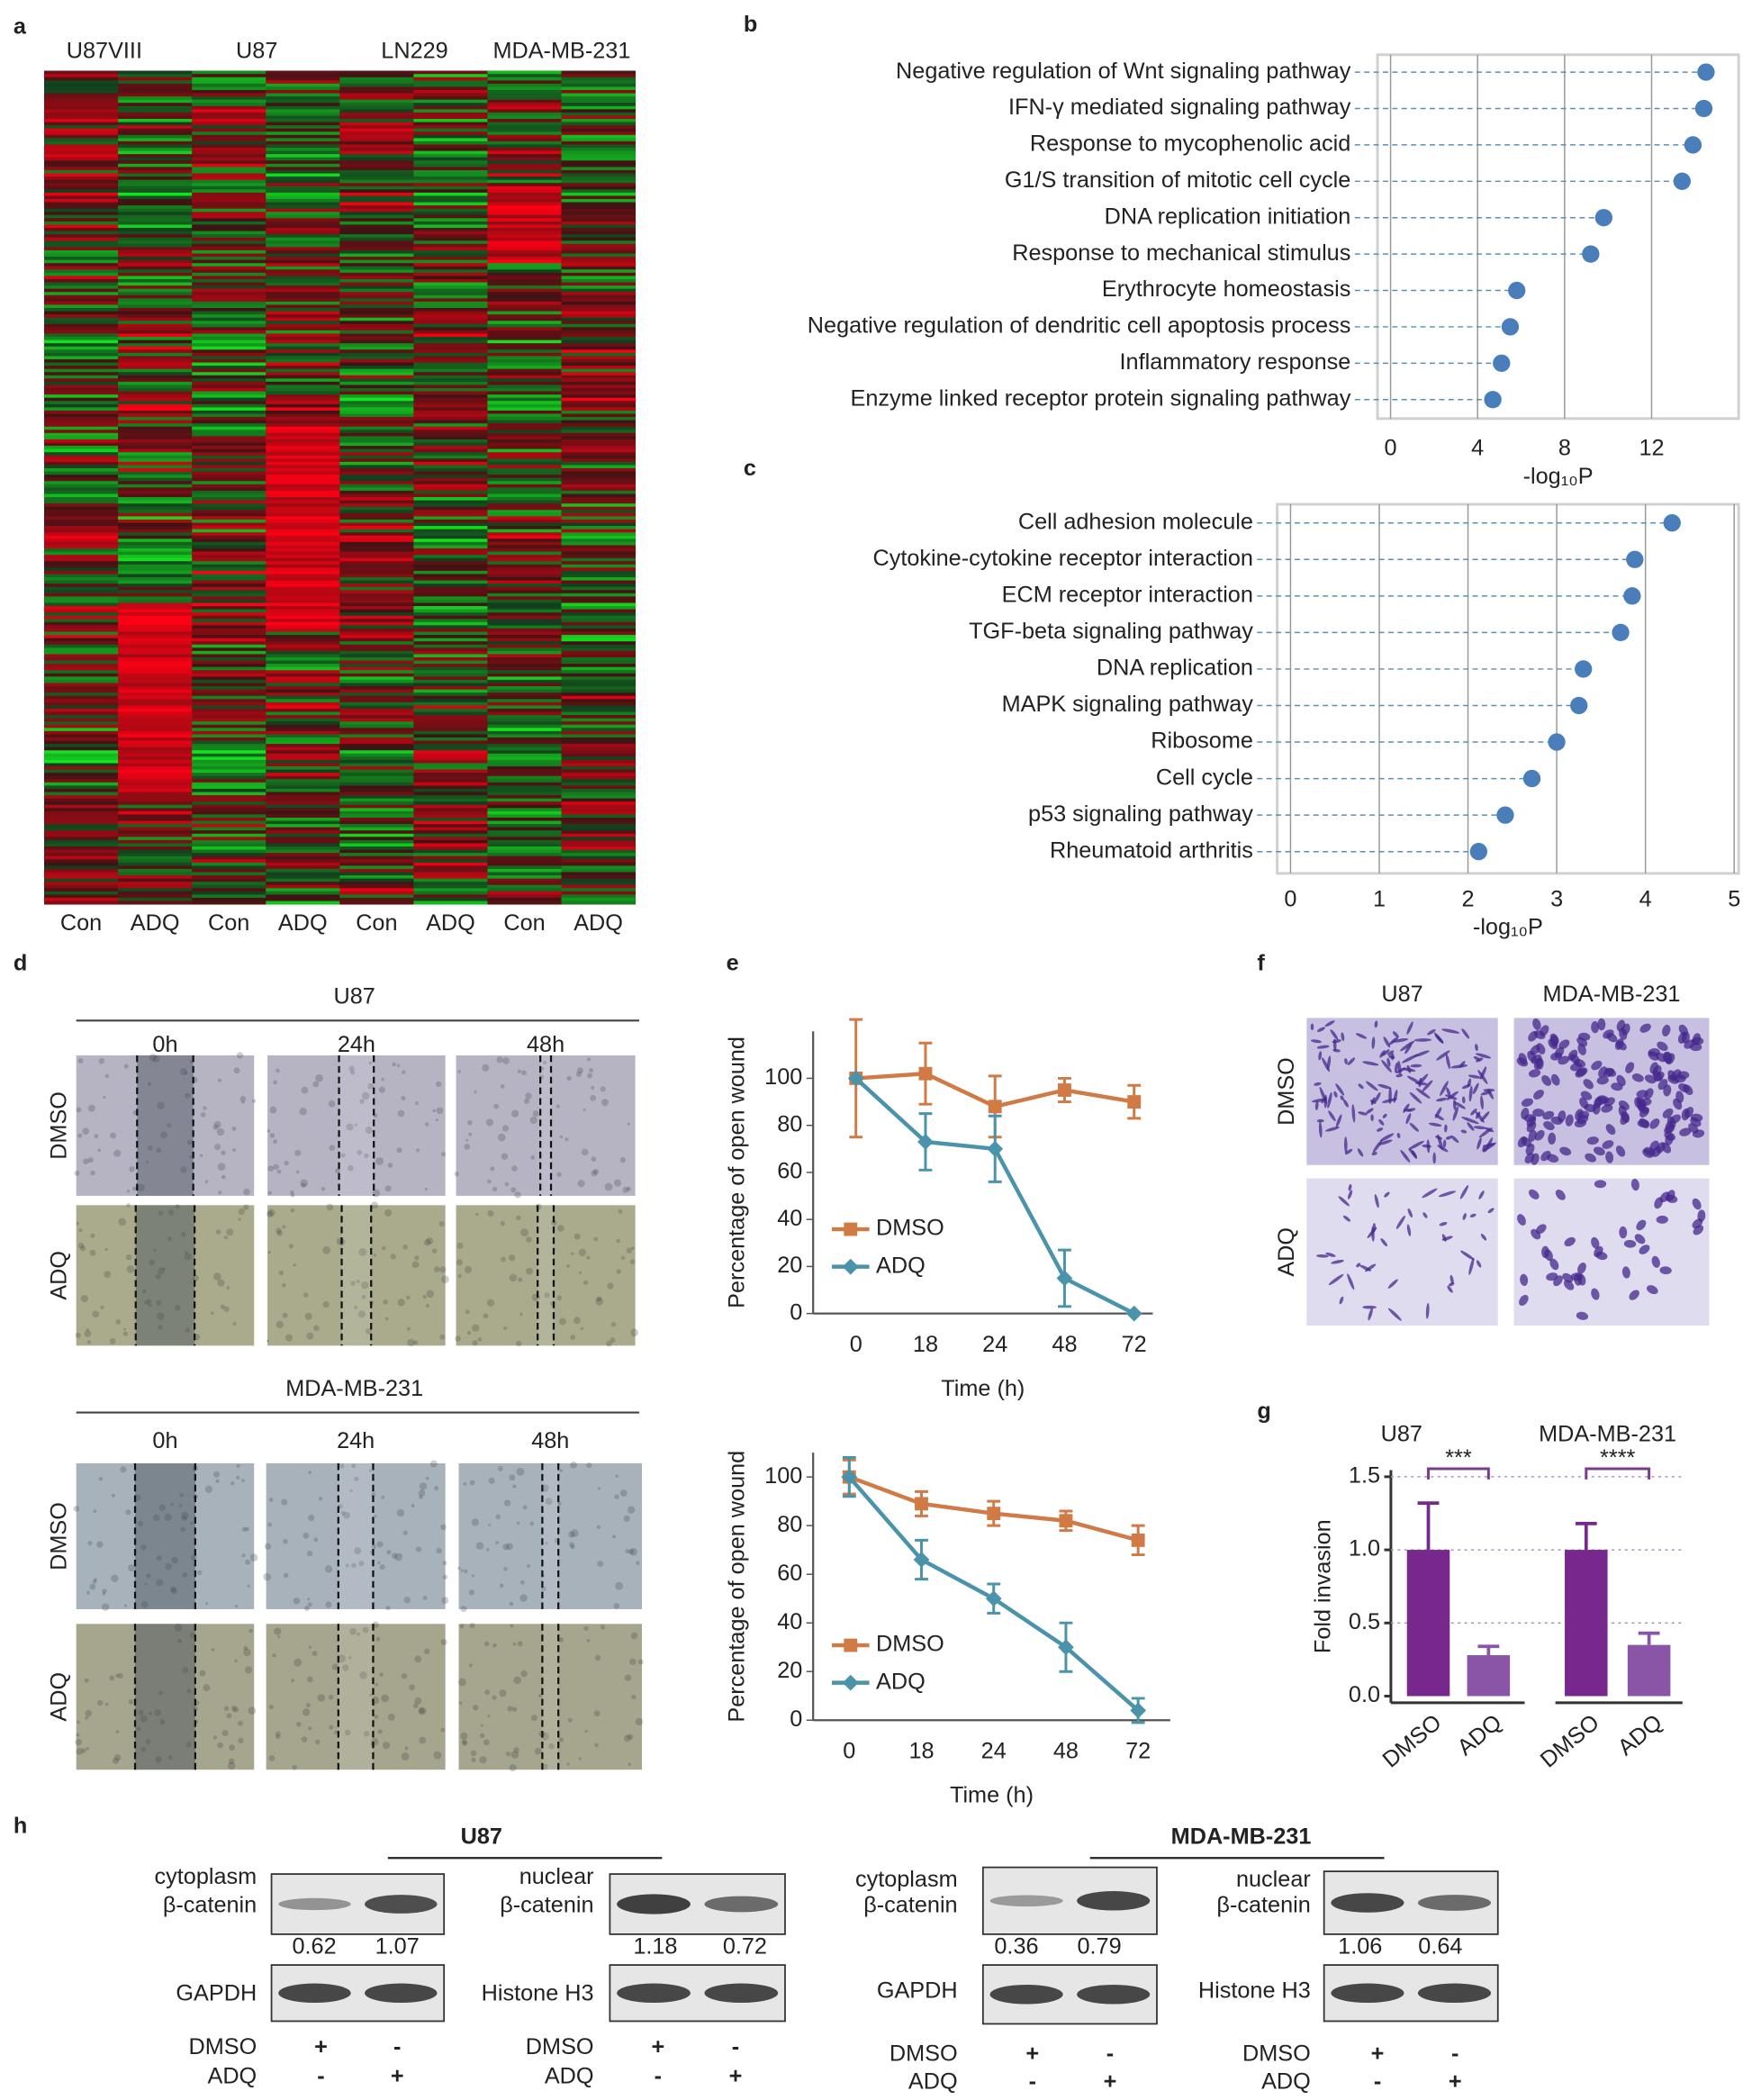 This screenshot has width=1752, height=2100. What do you see at coordinates (1255, 1990) in the screenshot?
I see `control-label: Histone H3` at bounding box center [1255, 1990].